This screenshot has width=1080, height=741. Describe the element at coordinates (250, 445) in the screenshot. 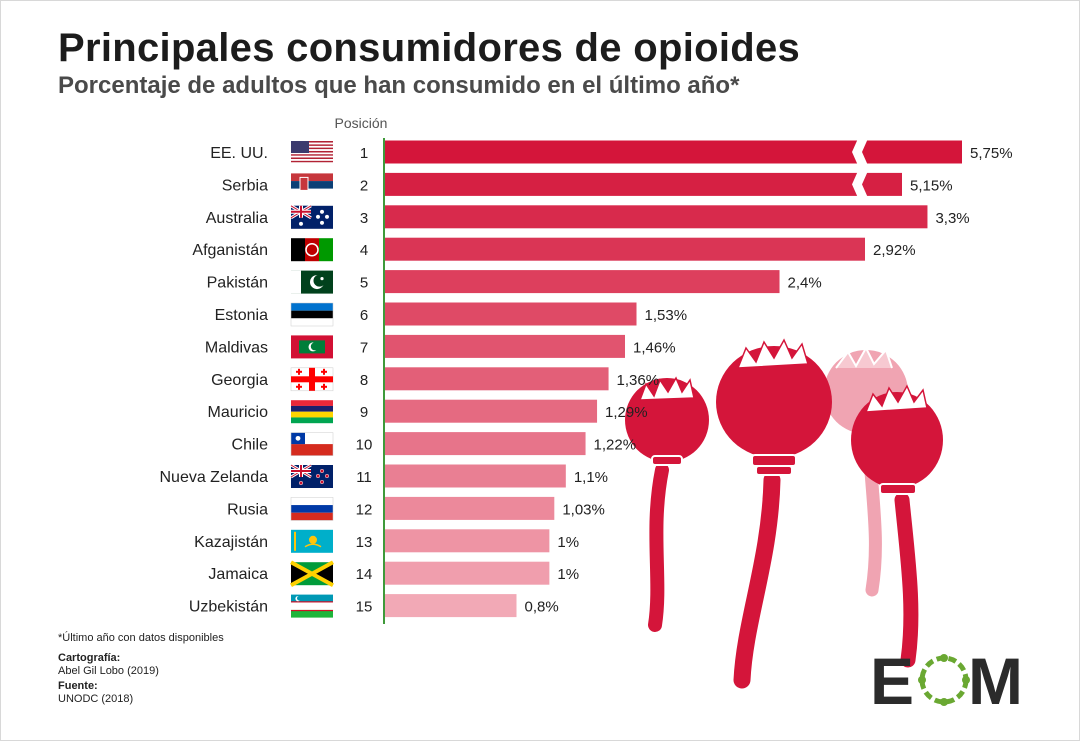

I see `country-label: Chile` at that location.